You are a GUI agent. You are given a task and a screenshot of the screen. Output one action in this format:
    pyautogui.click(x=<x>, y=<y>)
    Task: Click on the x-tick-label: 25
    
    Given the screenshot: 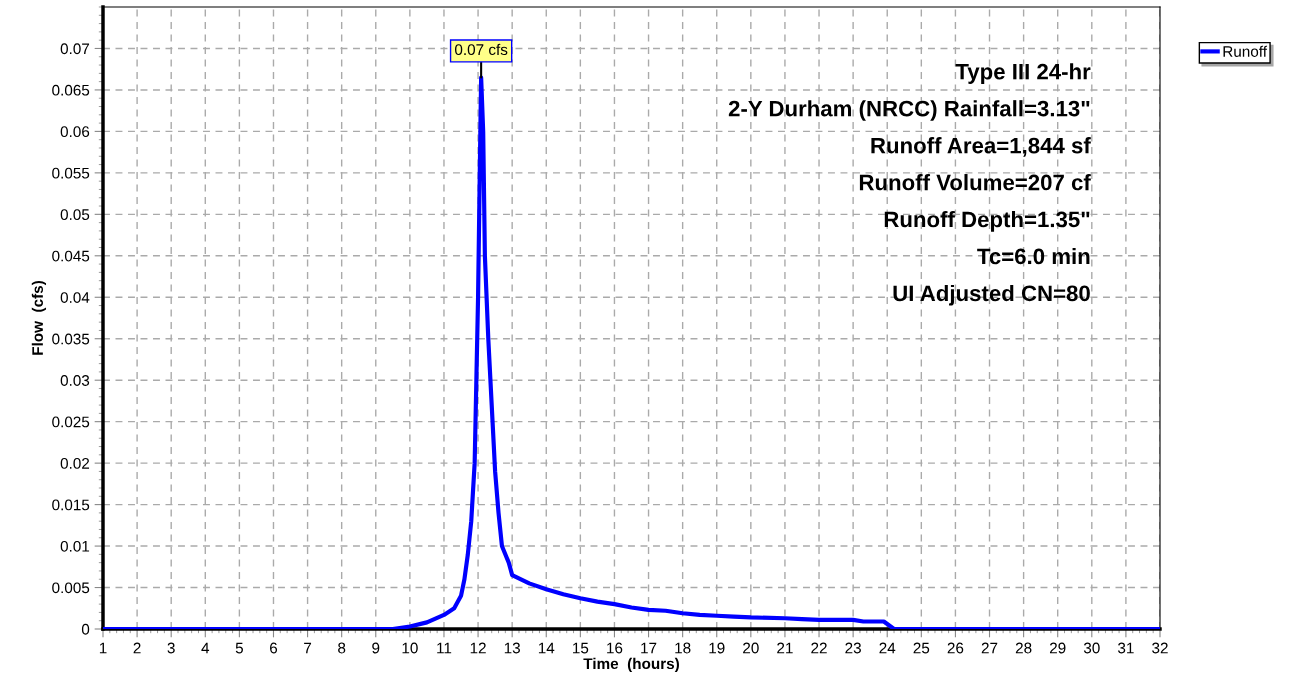 What is the action you would take?
    pyautogui.click(x=921, y=648)
    